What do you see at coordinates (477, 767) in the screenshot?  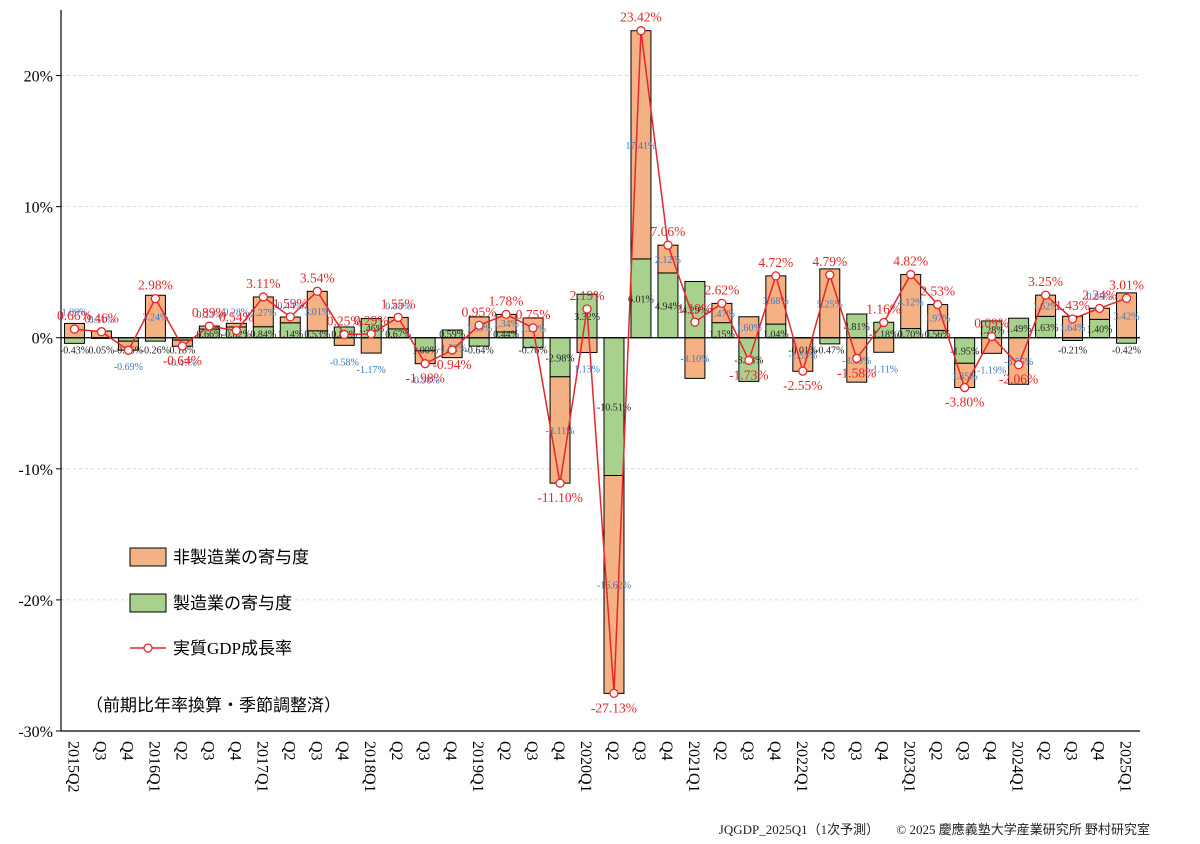 I see `x-tick-label: 2019Q1` at bounding box center [477, 767].